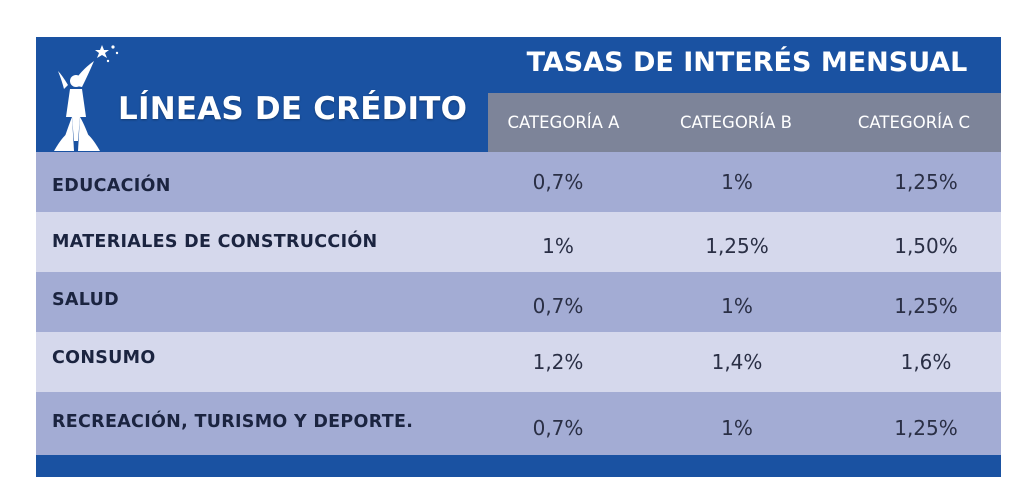  What do you see at coordinates (518, 182) in the screenshot?
I see `table-row: EDUCACIÓN 0,7% 1% 1,25%` at bounding box center [518, 182].